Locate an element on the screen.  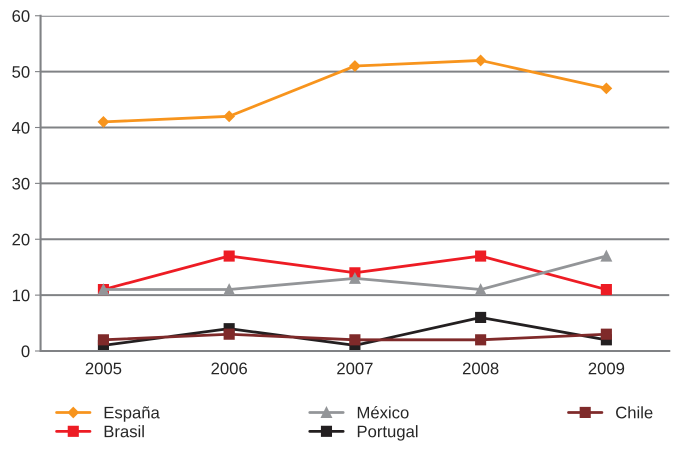
y-tick-label: 40 is located at coordinates (21, 128).